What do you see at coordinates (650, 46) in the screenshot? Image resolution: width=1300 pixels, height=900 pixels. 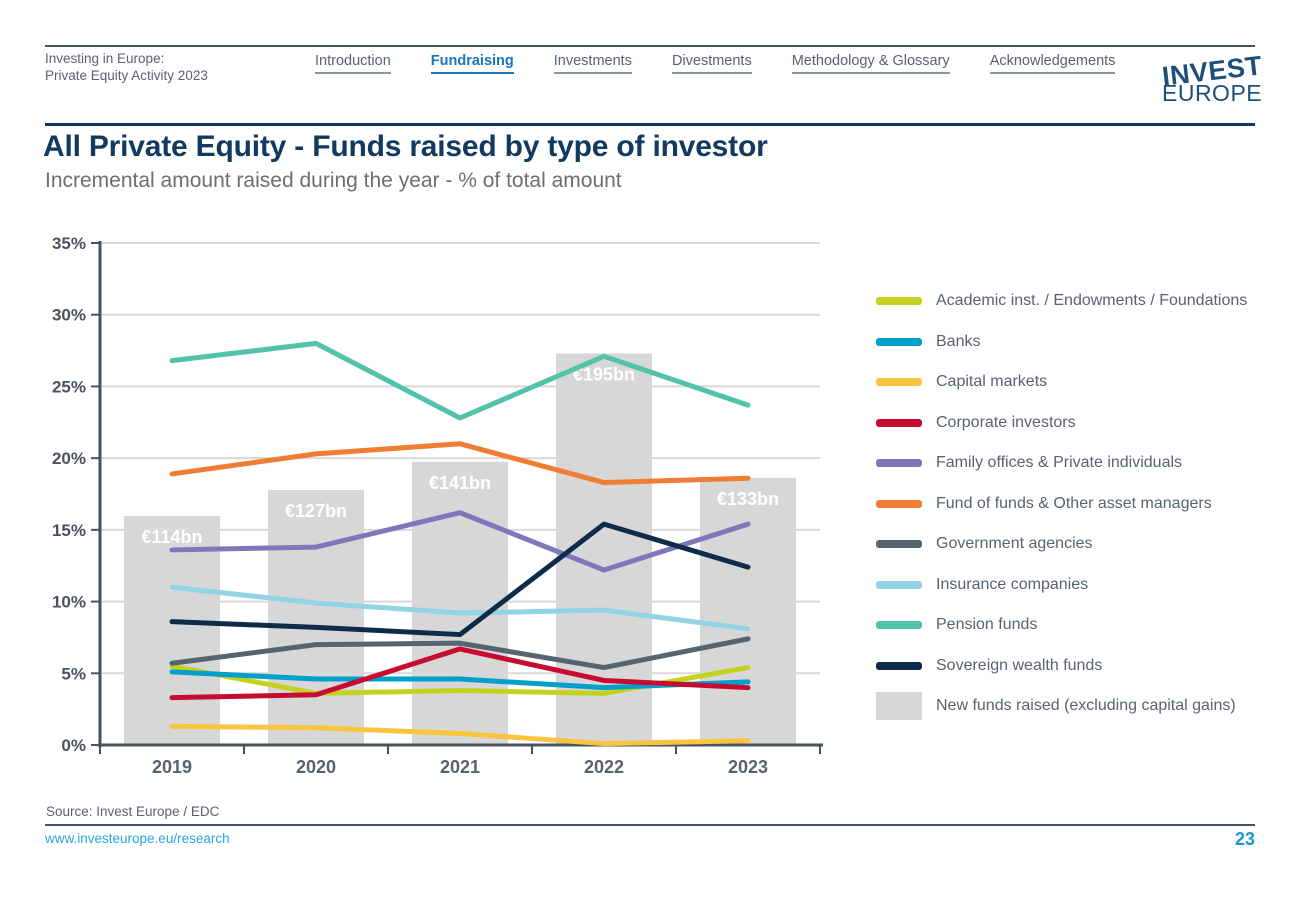 I see `header-top-rule` at bounding box center [650, 46].